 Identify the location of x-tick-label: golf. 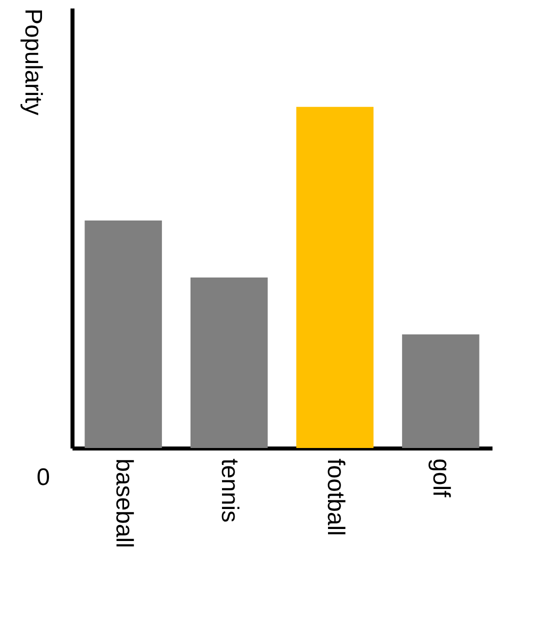
(441, 478).